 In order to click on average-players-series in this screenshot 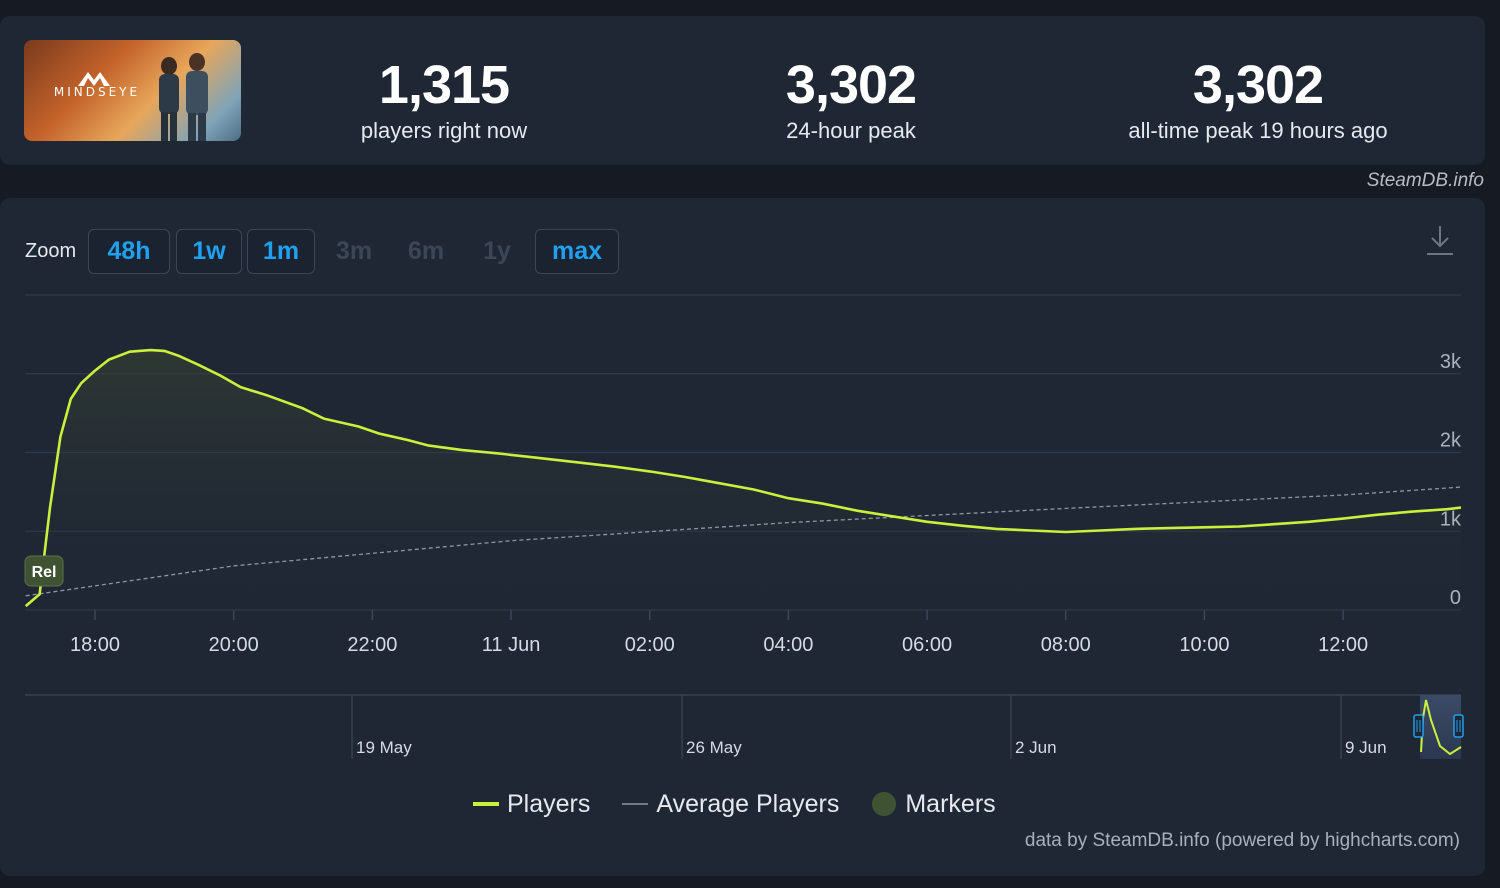, I will do `click(743, 541)`.